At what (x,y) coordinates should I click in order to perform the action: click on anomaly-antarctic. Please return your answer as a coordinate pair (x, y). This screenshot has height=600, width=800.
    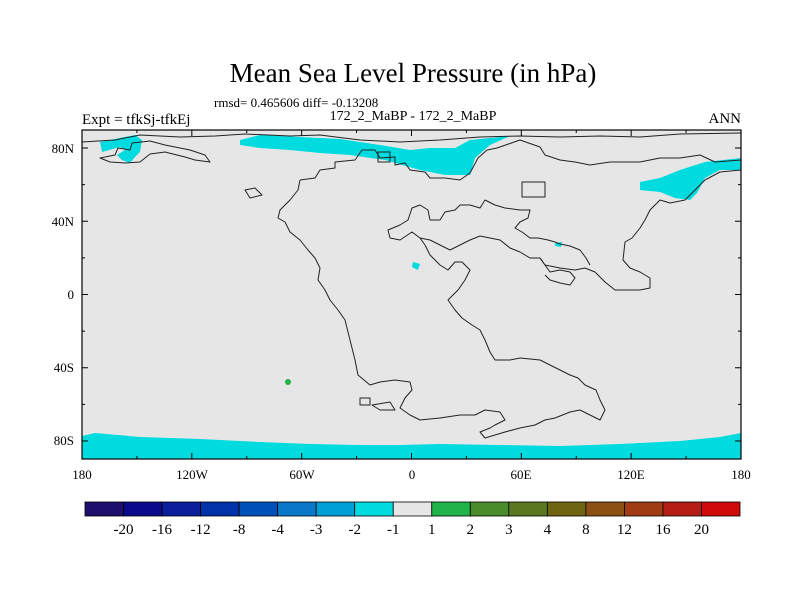
    Looking at the image, I should click on (411, 446).